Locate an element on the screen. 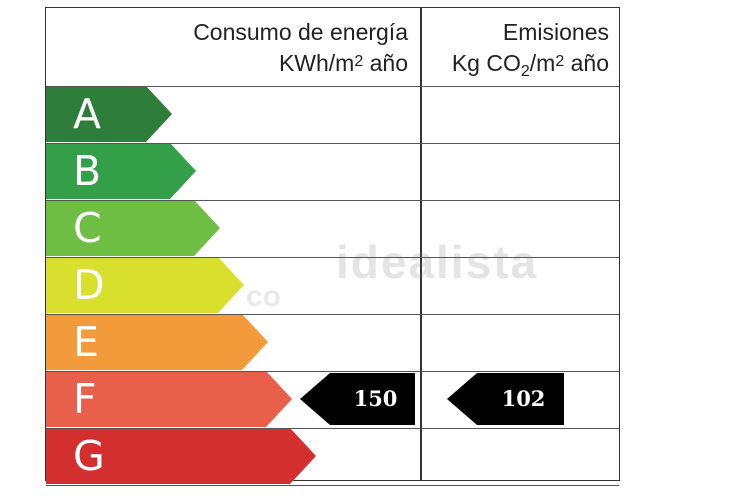  rating-row-g: G is located at coordinates (233, 456).